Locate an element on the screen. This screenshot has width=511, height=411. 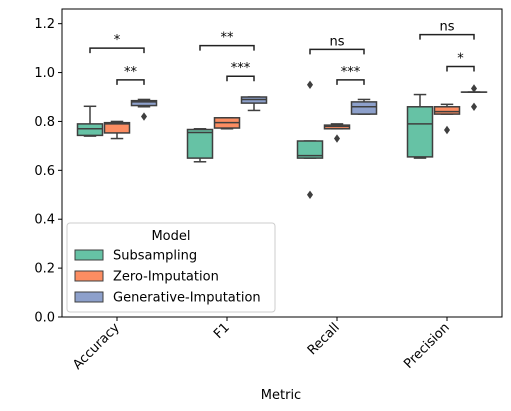
legend-title: Model is located at coordinates (170, 236).